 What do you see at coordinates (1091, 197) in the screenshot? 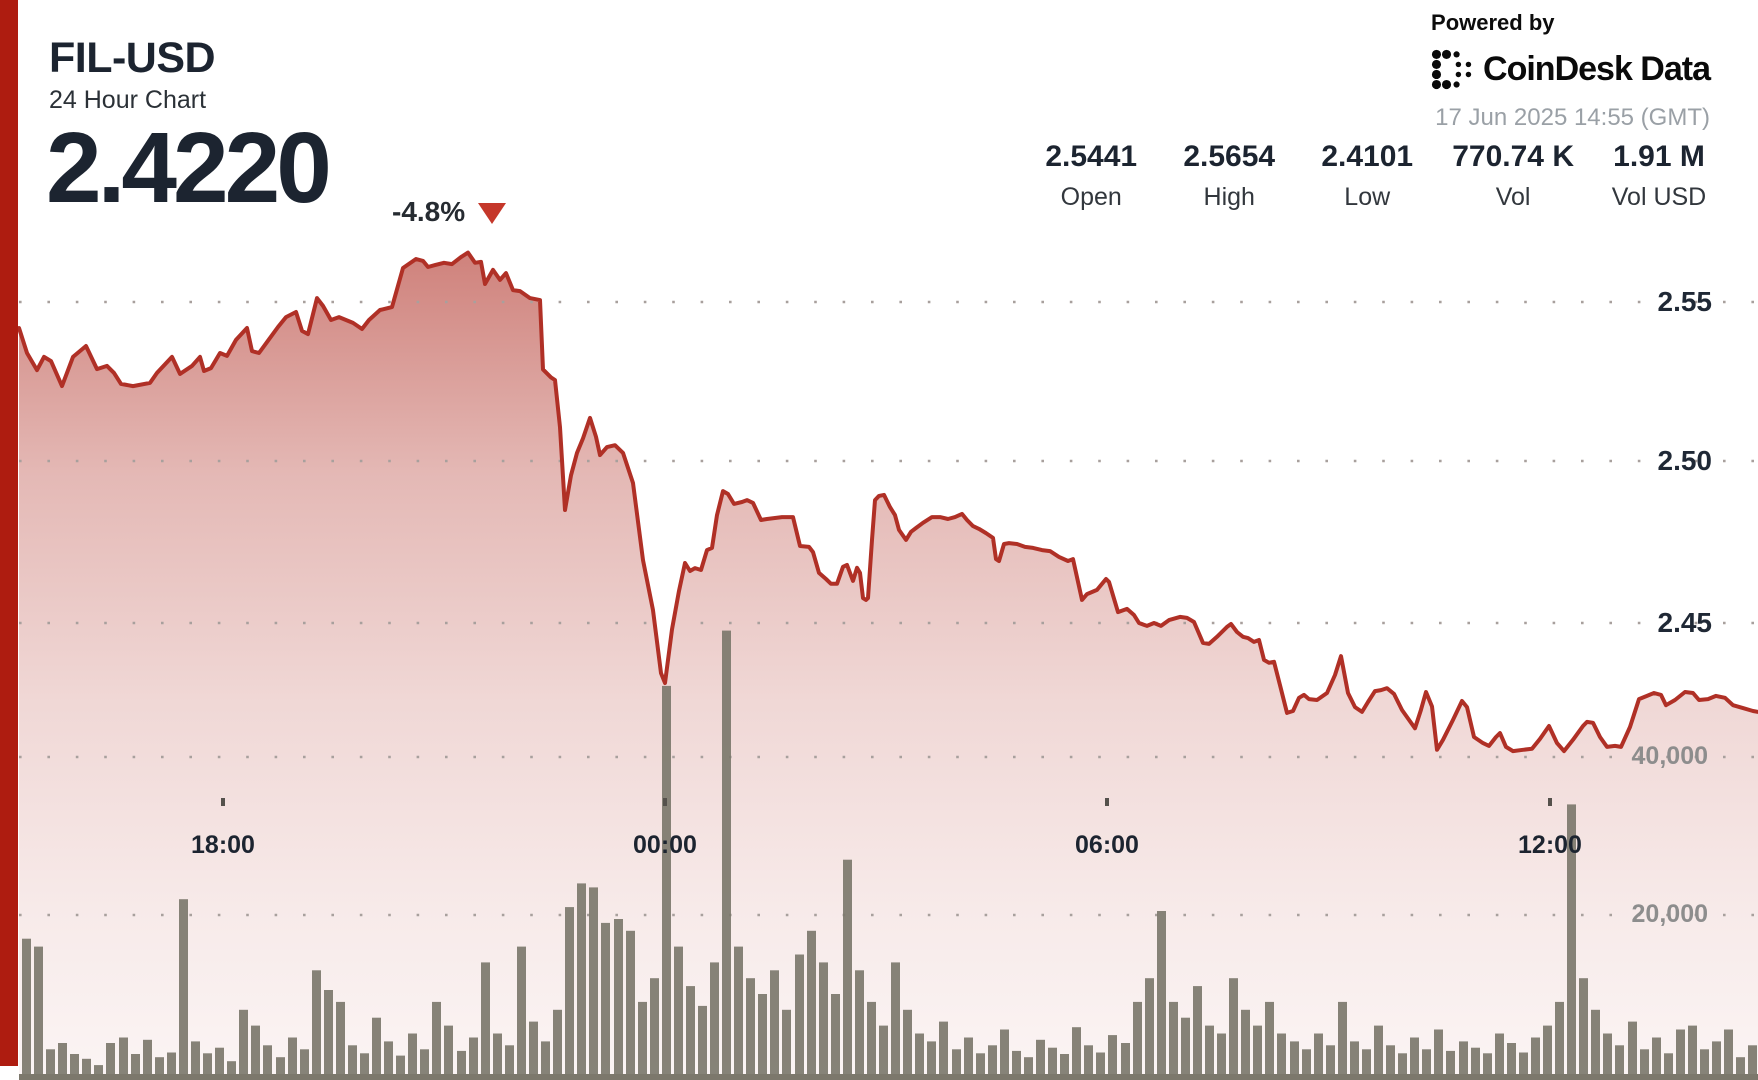
I see `stat-open-label: Open` at bounding box center [1091, 197].